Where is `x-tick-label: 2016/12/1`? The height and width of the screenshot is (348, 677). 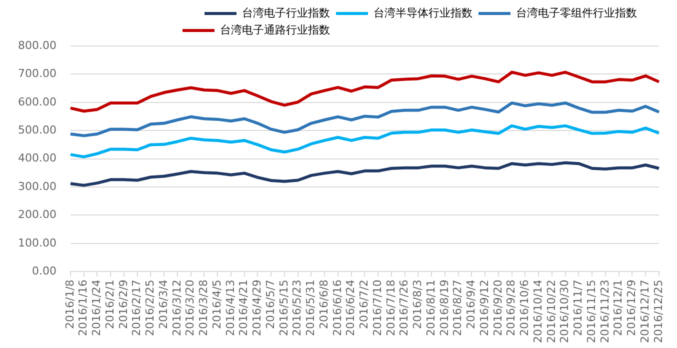
x-tick-label: 2016/12/1 is located at coordinates (618, 308).